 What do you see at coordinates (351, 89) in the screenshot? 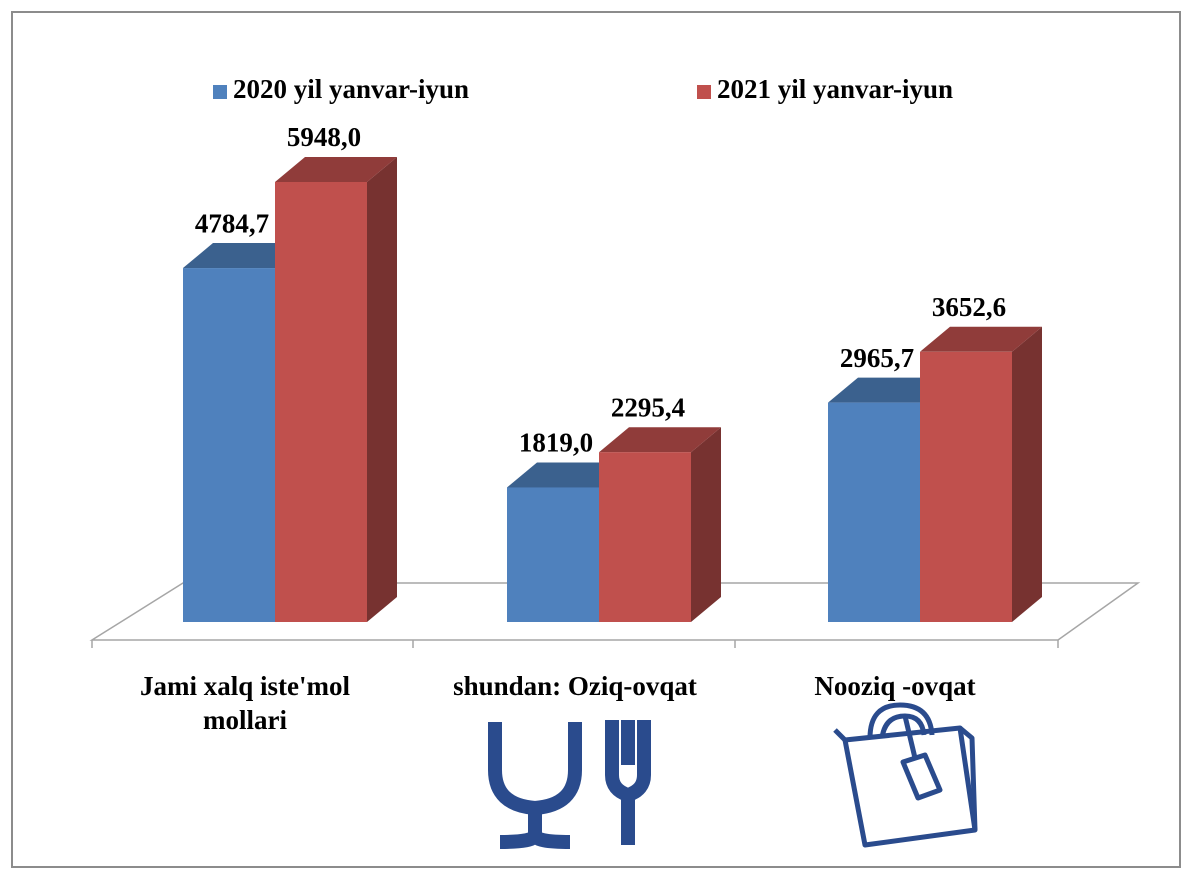
I see `legend-label: 2020 yil yanvar-iyun` at bounding box center [351, 89].